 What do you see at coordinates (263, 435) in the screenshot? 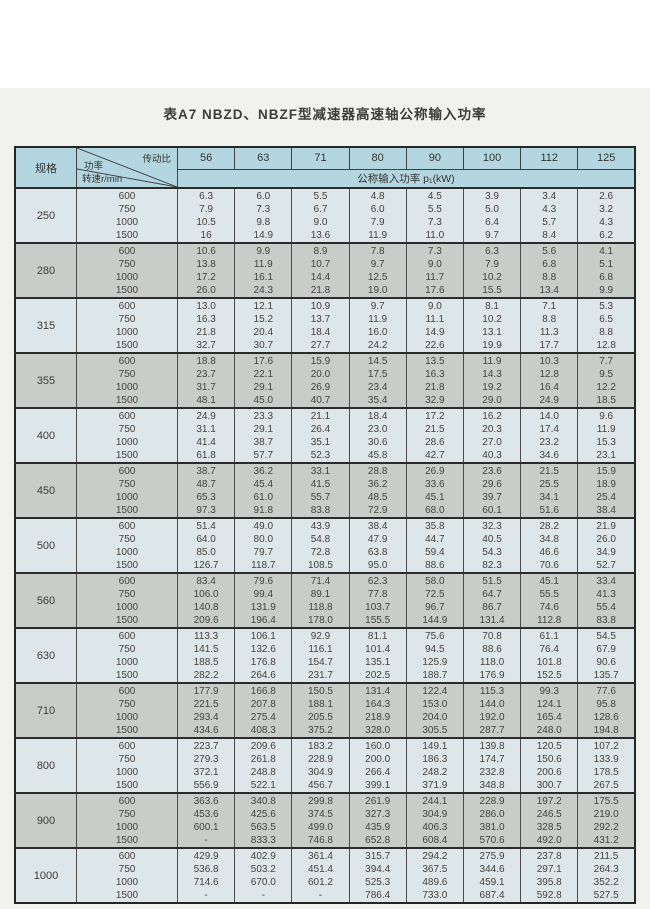
I see `power-cell: 23.3 29.1 38.7 57.7` at bounding box center [263, 435].